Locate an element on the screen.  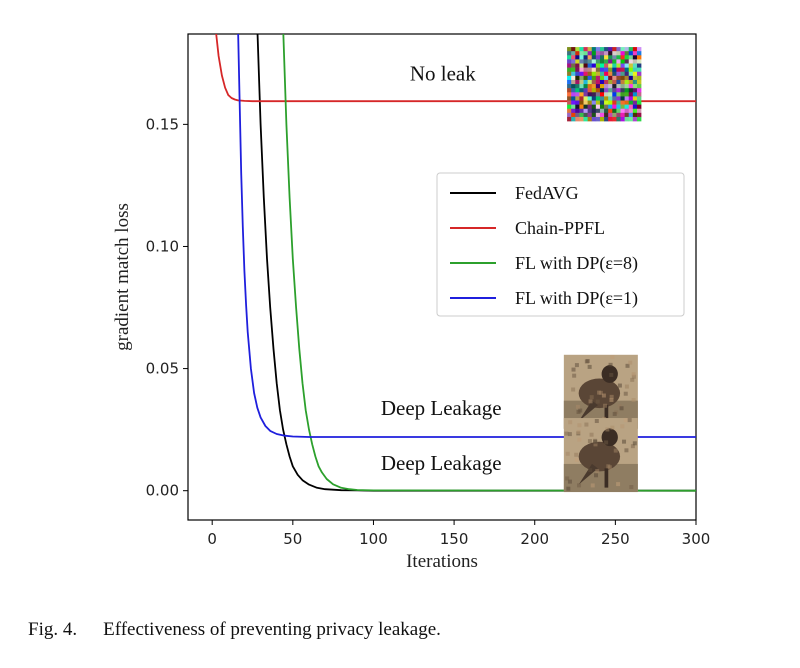
x-tick-label-4: 200 is located at coordinates (534, 539).